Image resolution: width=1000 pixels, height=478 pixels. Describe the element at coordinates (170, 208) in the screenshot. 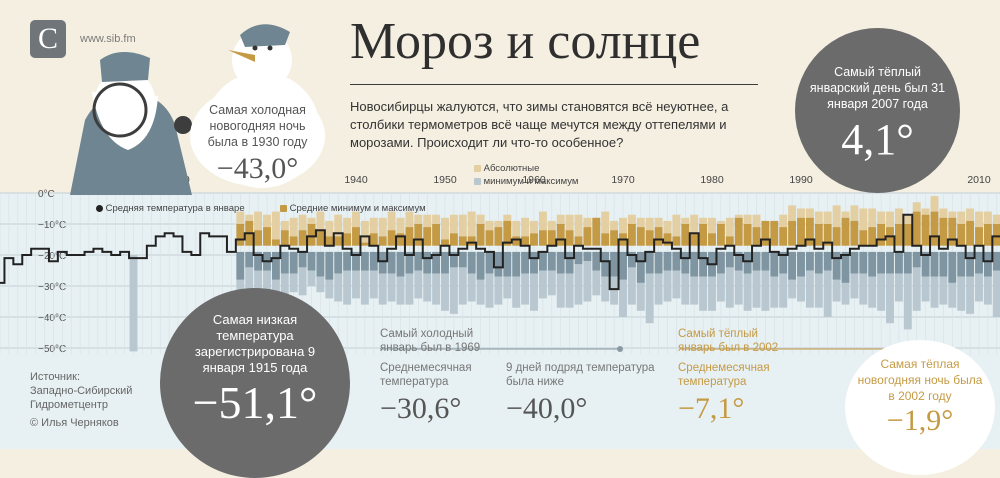

I see `legend-mean: Средняя температура в январе` at that location.